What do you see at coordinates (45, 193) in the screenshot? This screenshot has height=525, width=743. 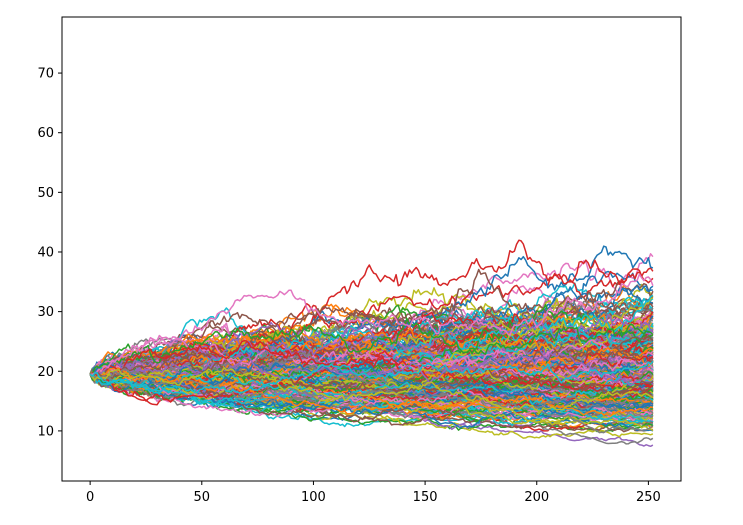 I see `y-tick-label: 50` at bounding box center [45, 193].